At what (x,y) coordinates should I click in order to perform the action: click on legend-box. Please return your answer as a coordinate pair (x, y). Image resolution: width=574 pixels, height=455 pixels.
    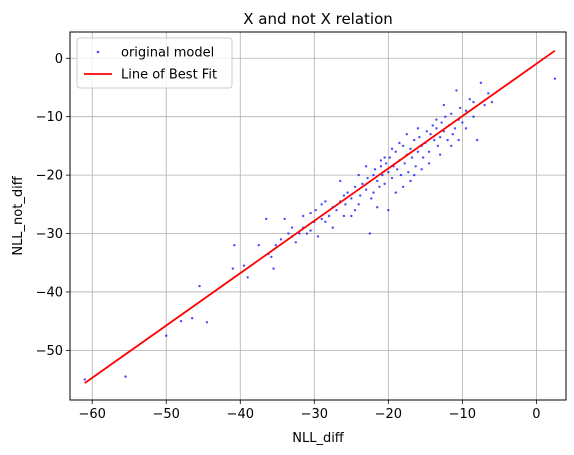
    Looking at the image, I should click on (154, 63).